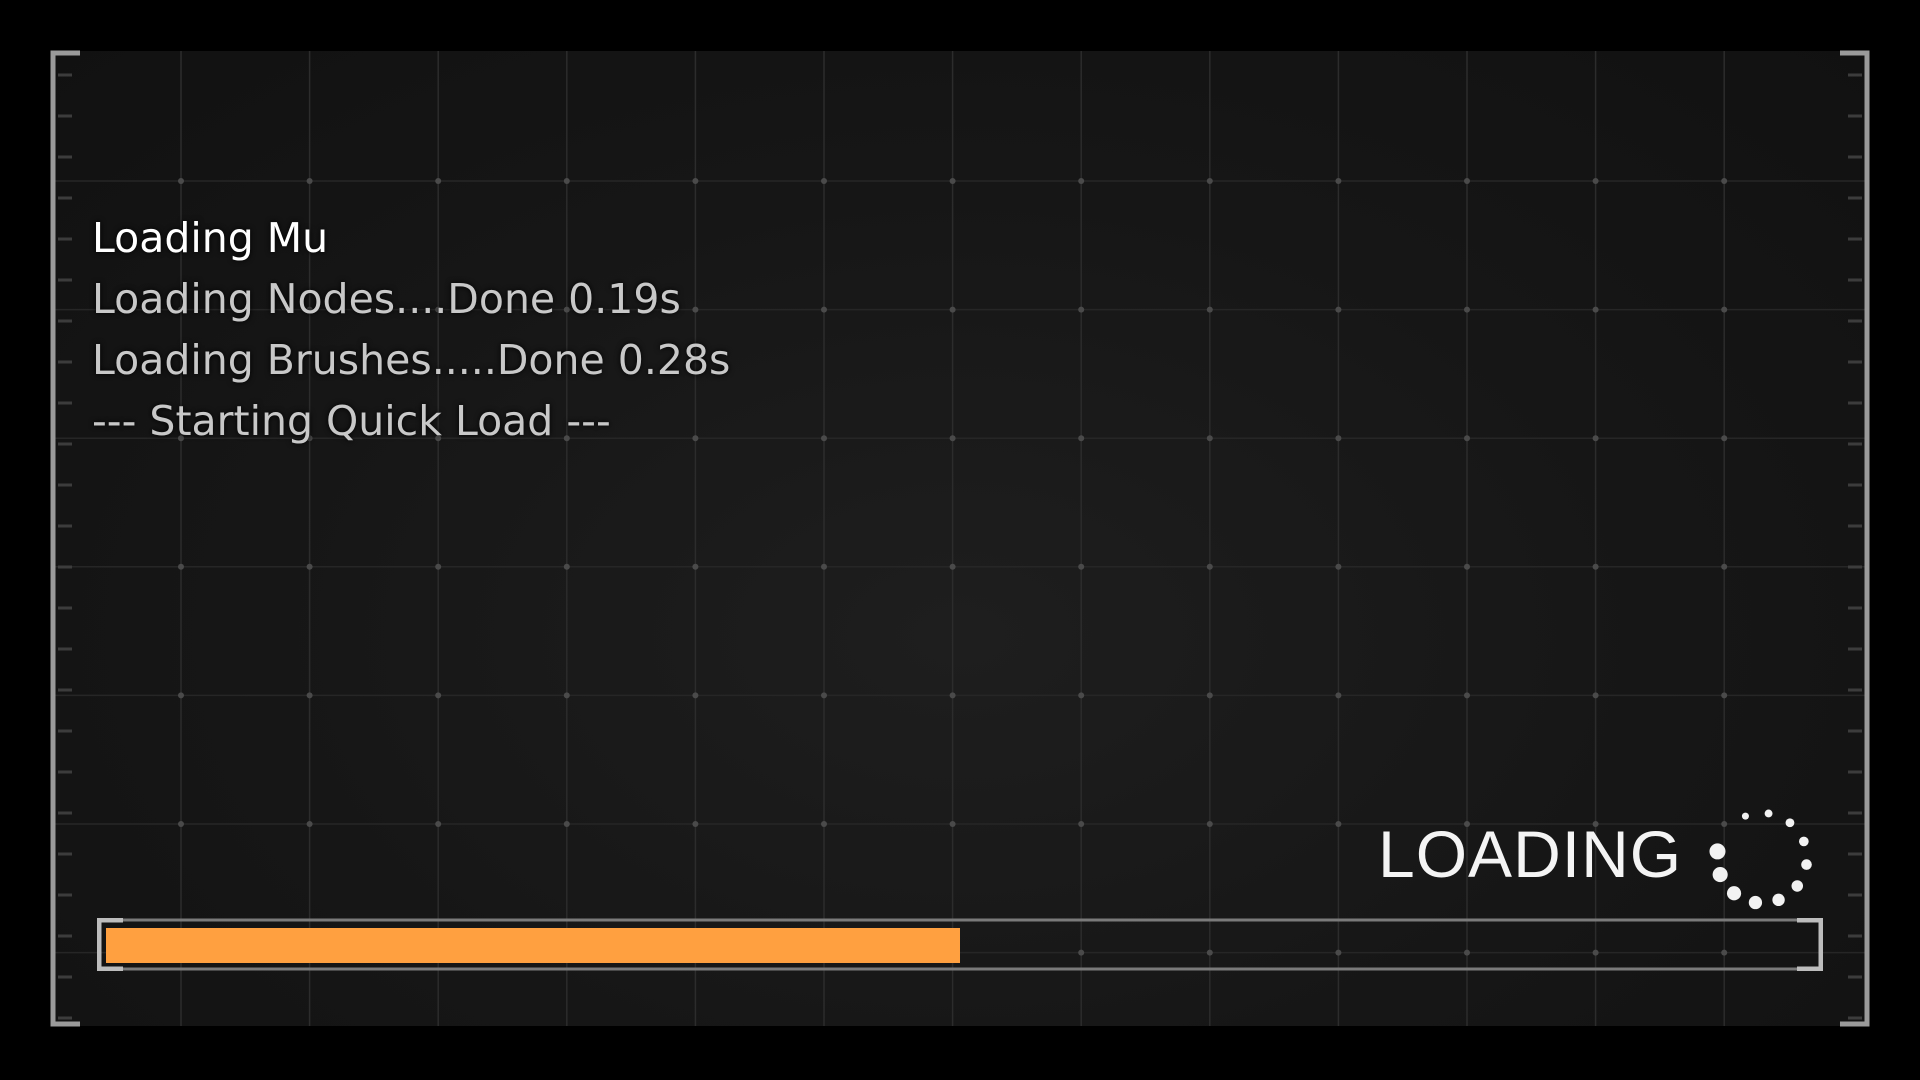 This screenshot has height=1080, width=1920. I want to click on log-line-brushes: Loading Brushes.....Done 0.28s, so click(411, 360).